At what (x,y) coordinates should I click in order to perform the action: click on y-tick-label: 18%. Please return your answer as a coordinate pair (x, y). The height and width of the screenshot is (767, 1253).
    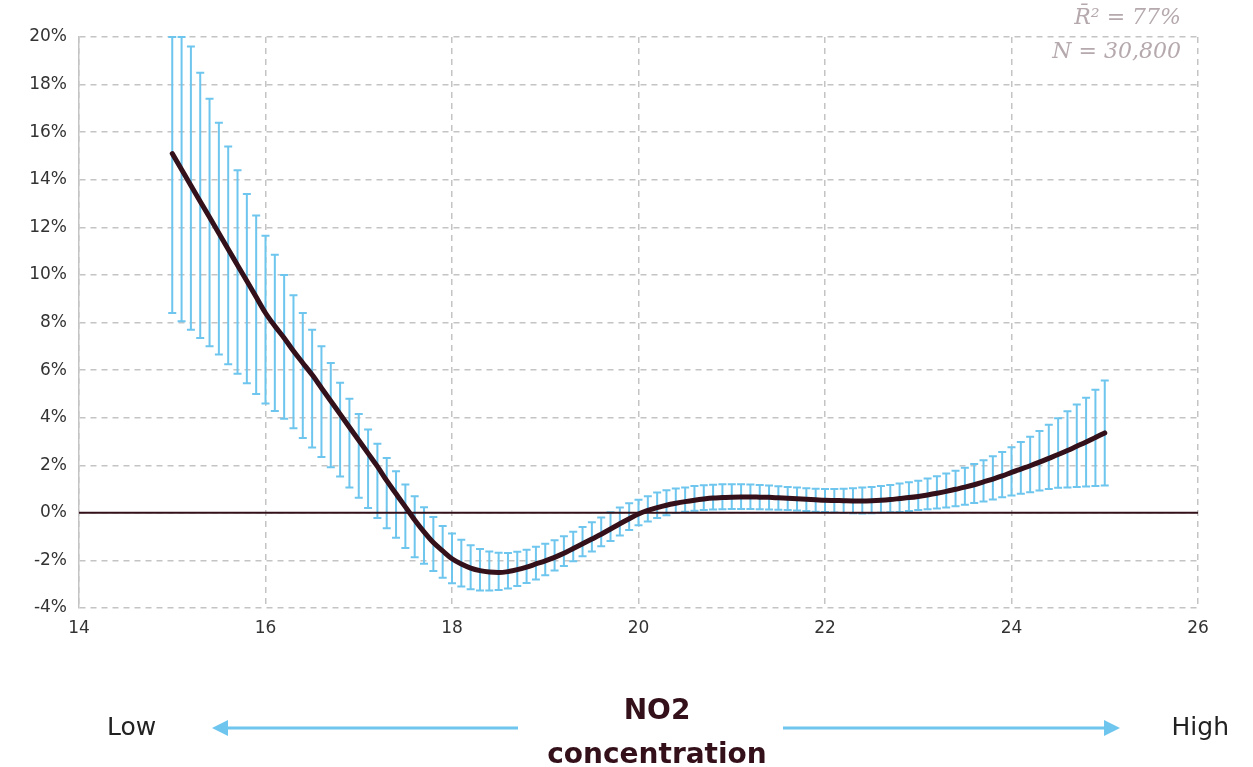
    Looking at the image, I should click on (48, 83).